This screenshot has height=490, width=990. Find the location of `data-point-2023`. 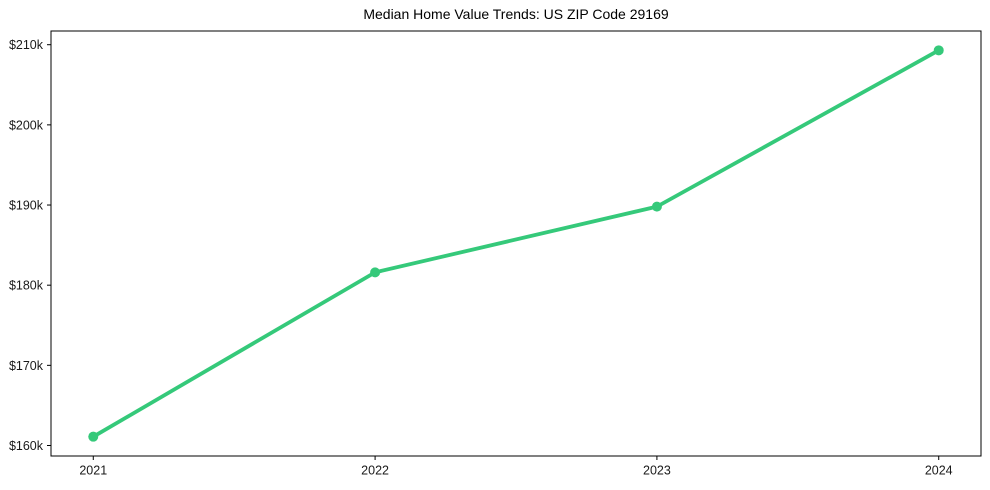

data-point-2023 is located at coordinates (656, 206).